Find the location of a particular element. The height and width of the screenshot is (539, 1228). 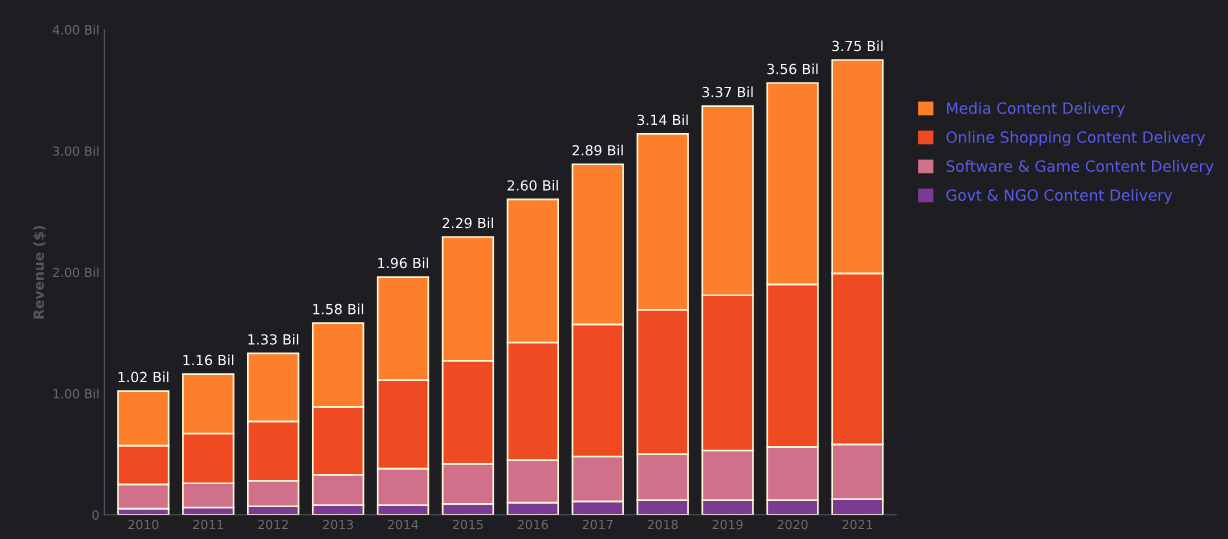

total-label: 3.75 Bil is located at coordinates (857, 46).